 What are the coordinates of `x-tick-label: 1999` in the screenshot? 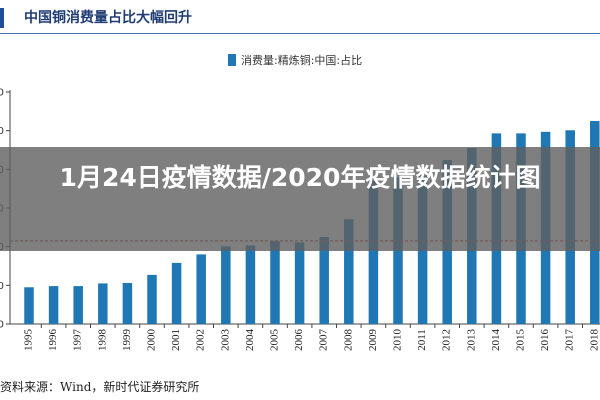 It's located at (127, 340).